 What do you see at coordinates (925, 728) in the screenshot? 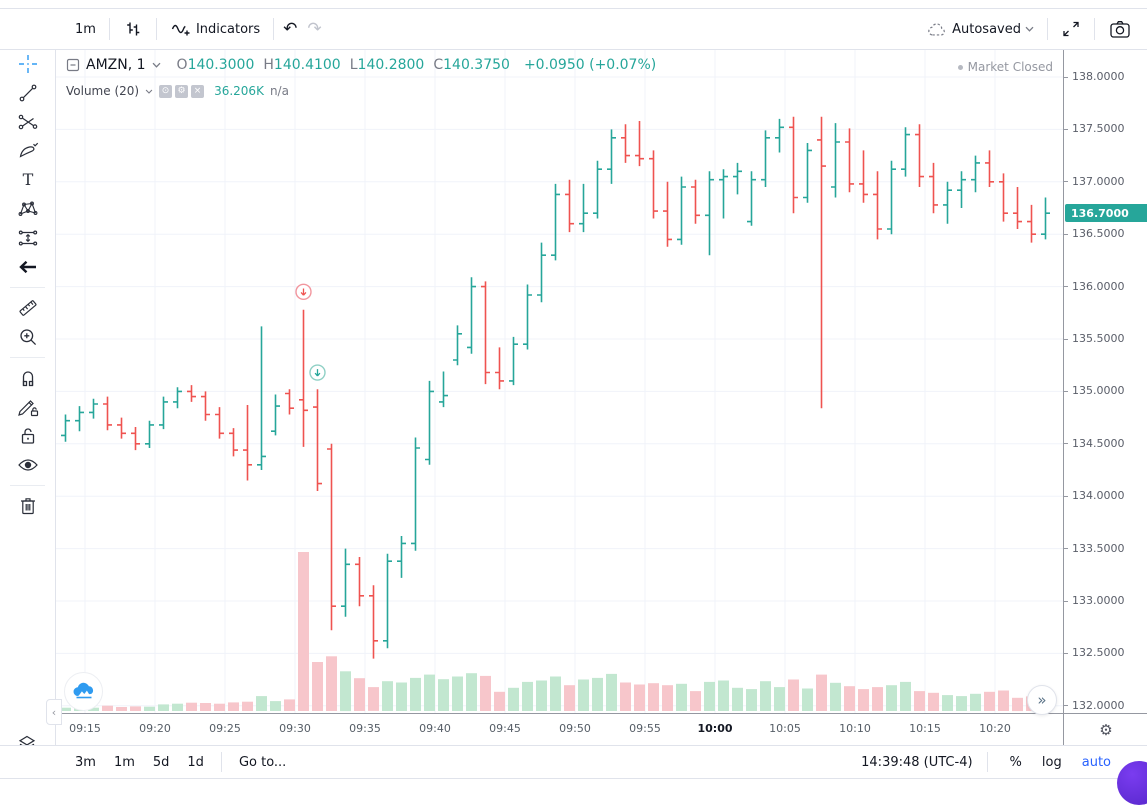
I see `time-tick-label: 10:15` at bounding box center [925, 728].